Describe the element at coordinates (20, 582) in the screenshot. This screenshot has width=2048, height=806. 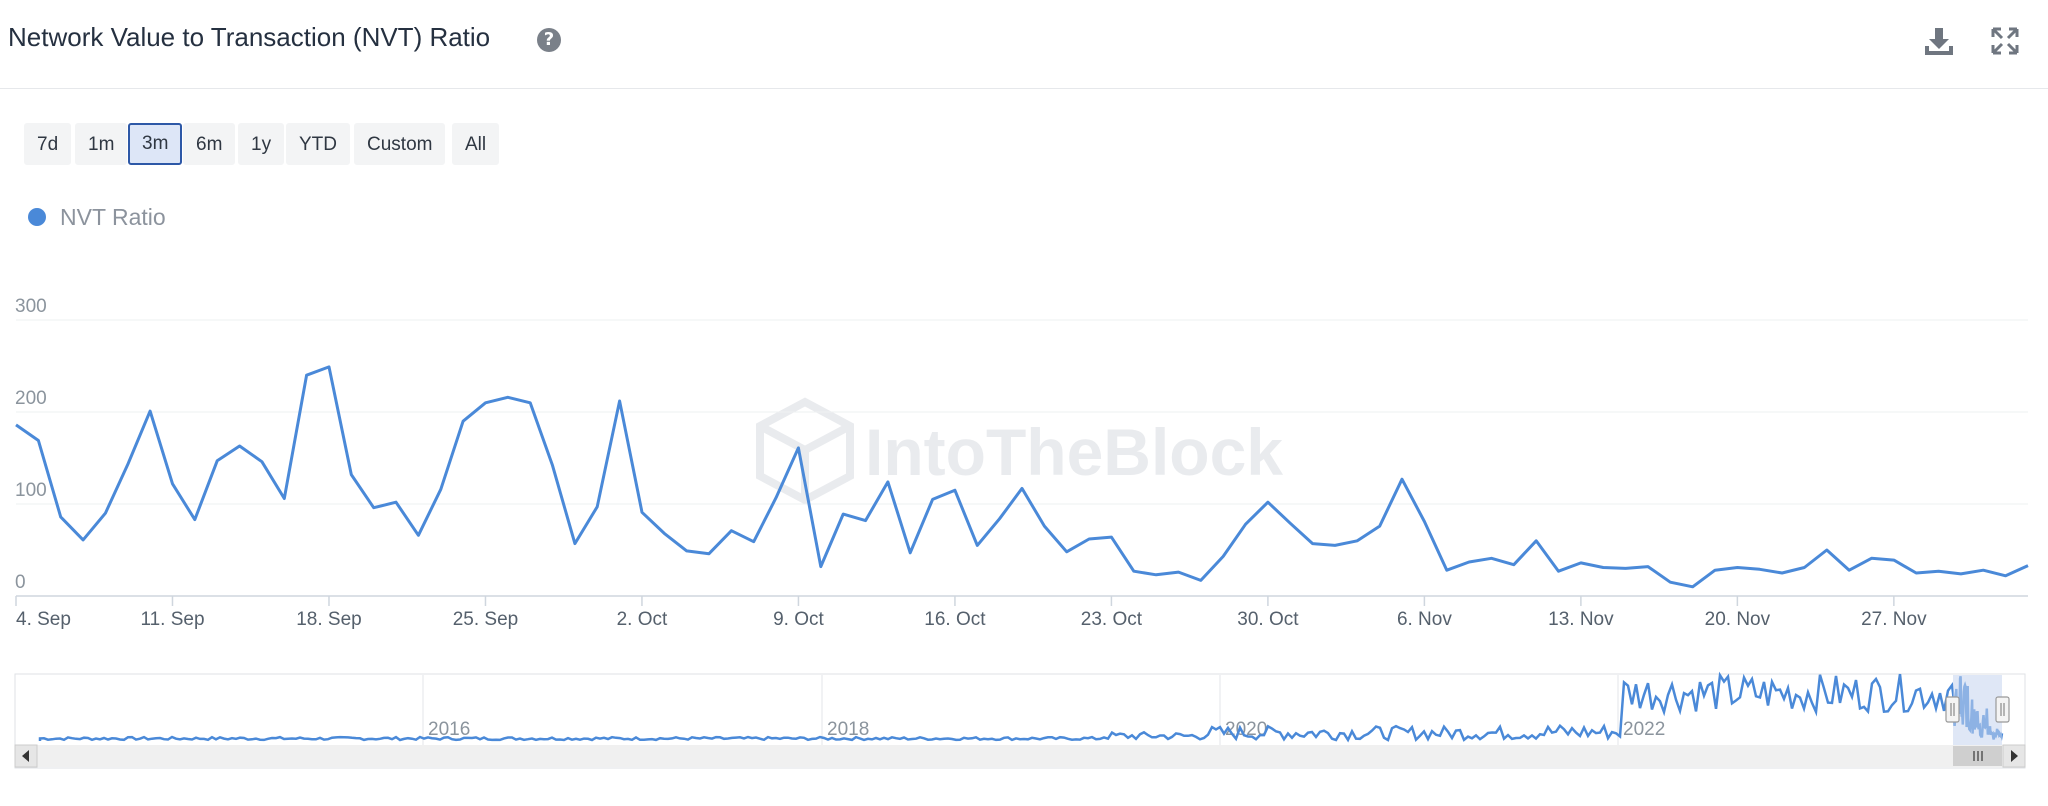
I see `y-tick-label: 0` at that location.